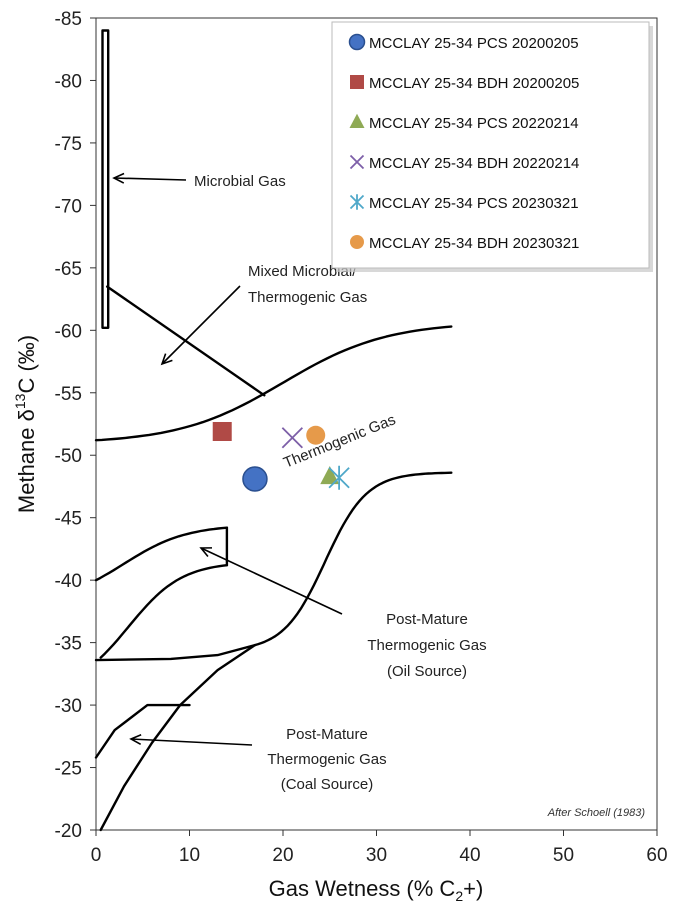  I want to click on y-tick-label: -40, so click(68, 581).